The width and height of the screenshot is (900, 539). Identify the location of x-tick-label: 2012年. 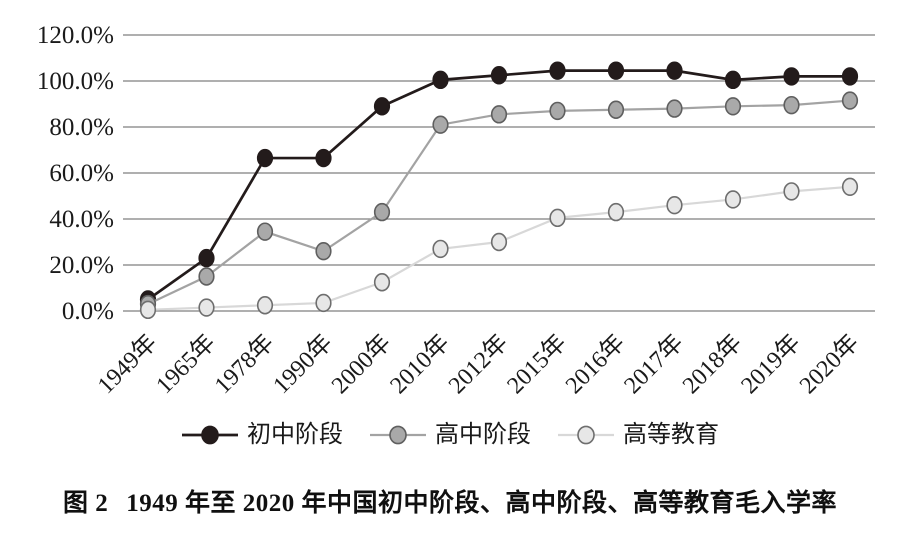
(478, 364).